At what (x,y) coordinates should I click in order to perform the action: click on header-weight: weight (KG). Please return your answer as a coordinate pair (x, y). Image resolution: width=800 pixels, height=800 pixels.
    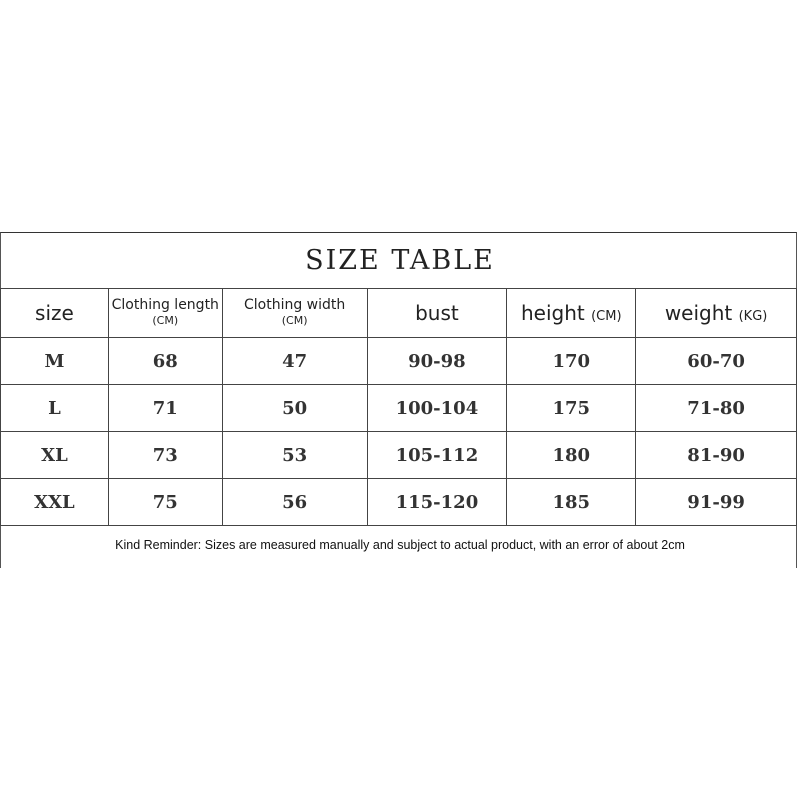
    Looking at the image, I should click on (716, 313).